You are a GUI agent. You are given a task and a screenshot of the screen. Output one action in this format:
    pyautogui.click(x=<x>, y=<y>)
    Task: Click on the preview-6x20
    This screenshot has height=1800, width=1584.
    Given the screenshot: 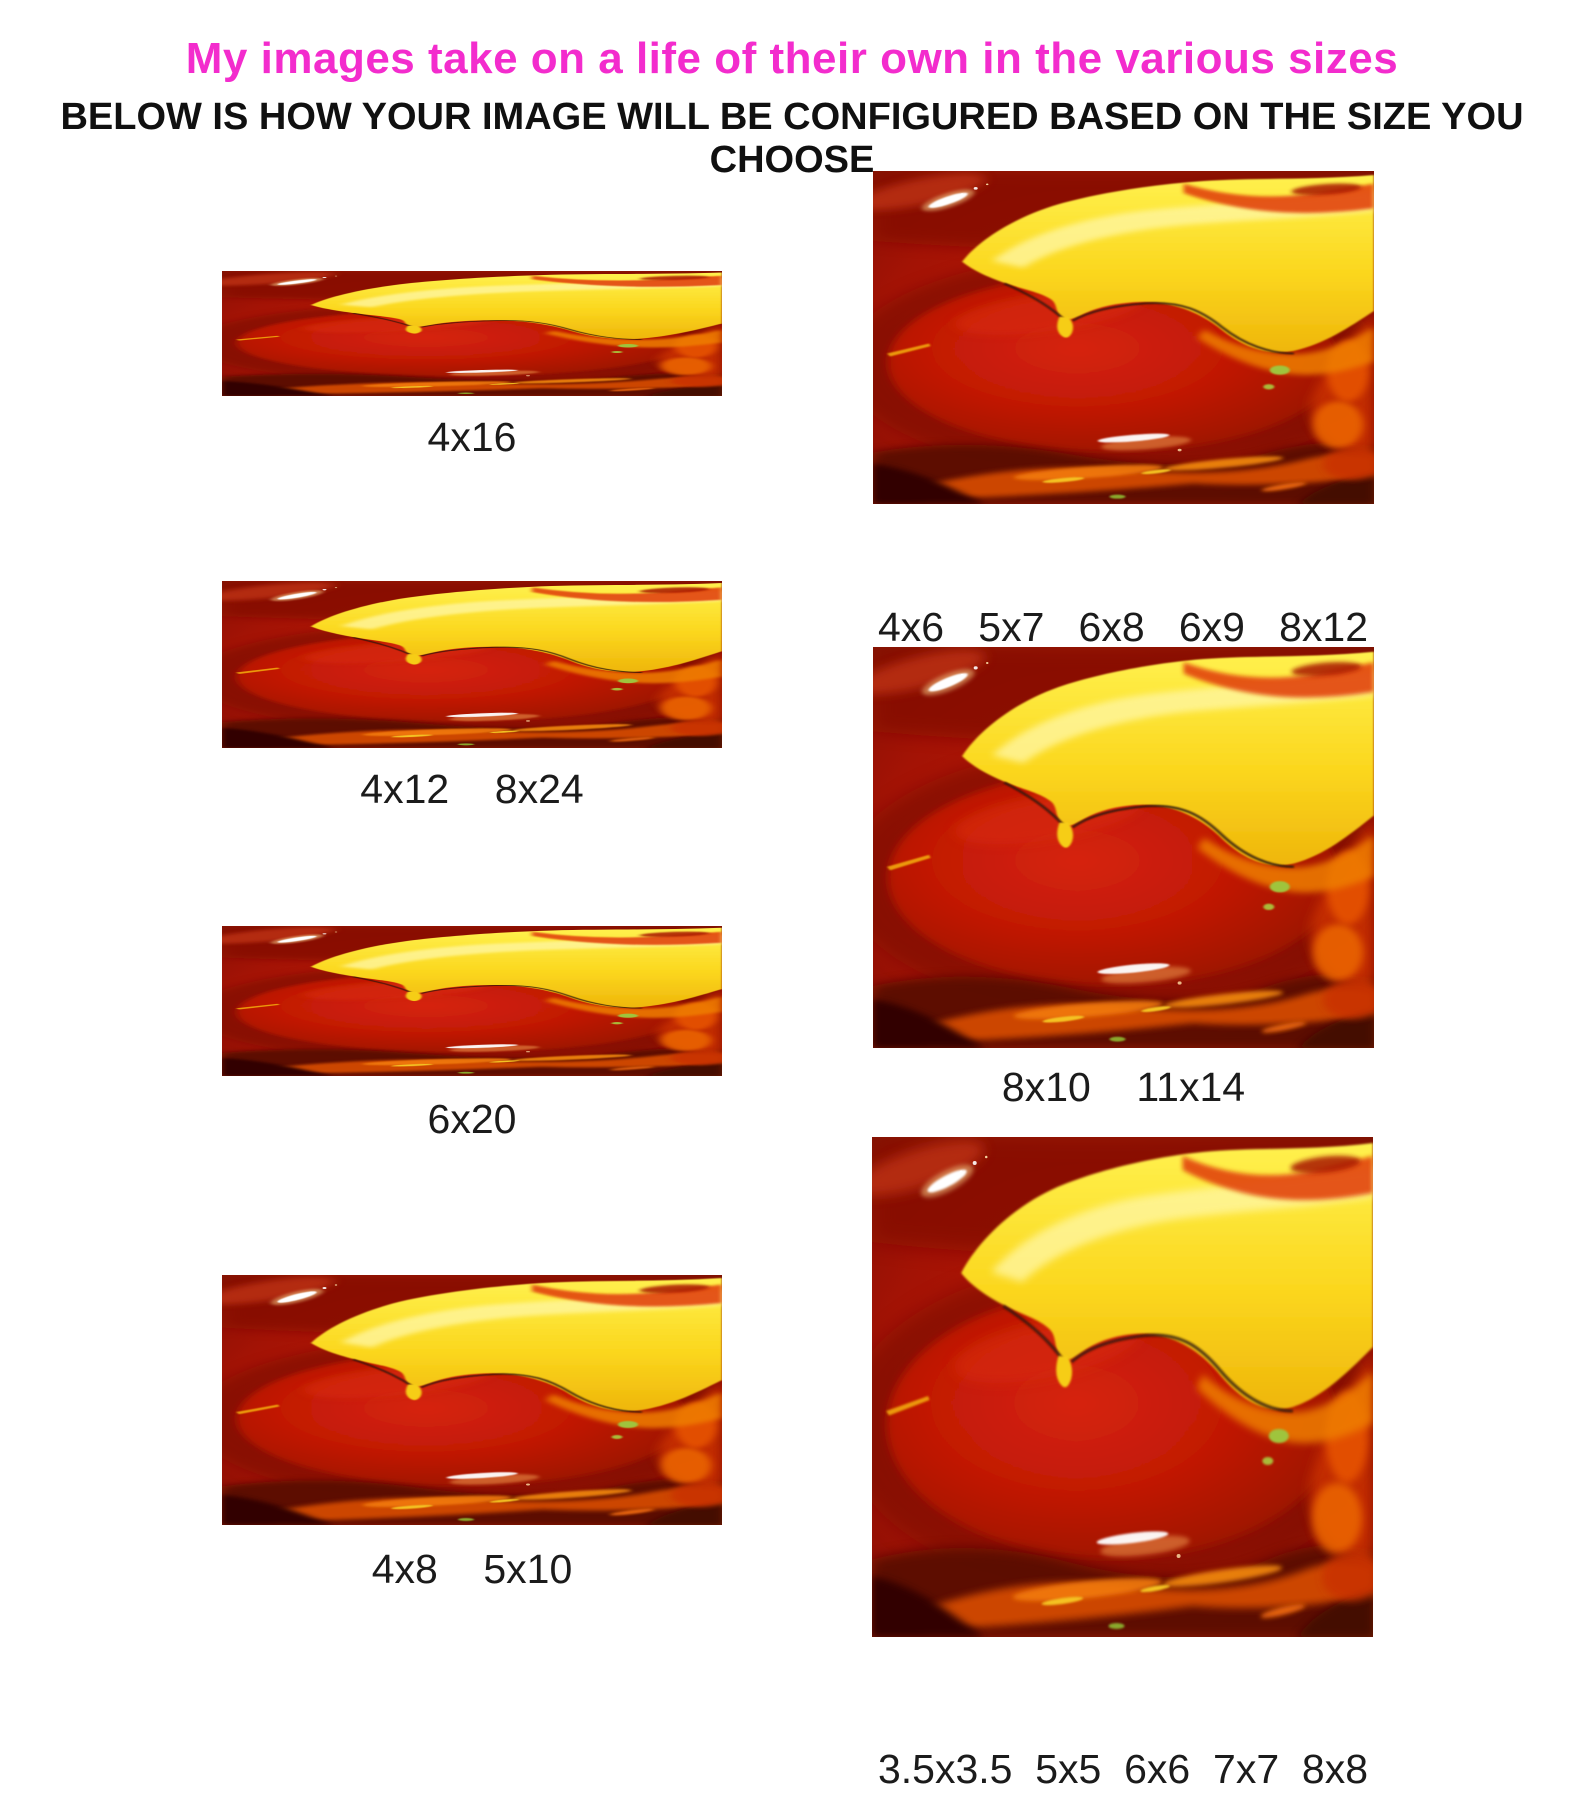 What is the action you would take?
    pyautogui.click(x=472, y=1001)
    